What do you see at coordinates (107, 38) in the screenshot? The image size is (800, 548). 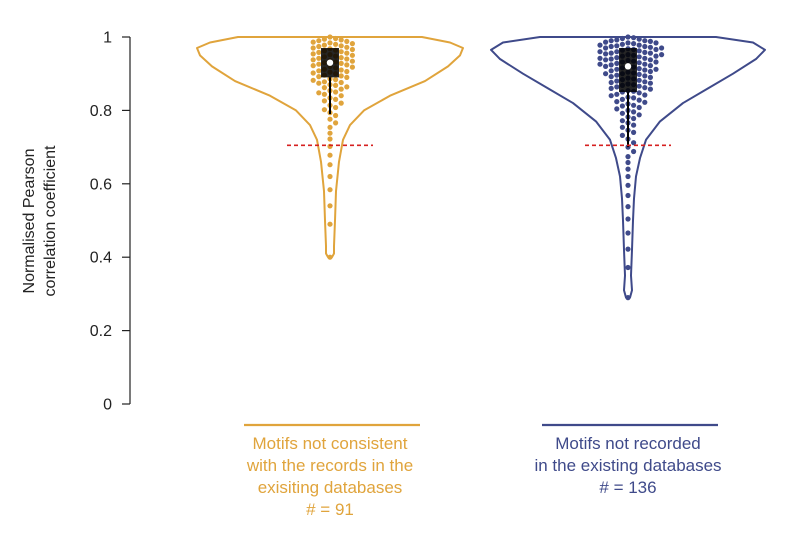 I see `y-tick-label: 1` at bounding box center [107, 38].